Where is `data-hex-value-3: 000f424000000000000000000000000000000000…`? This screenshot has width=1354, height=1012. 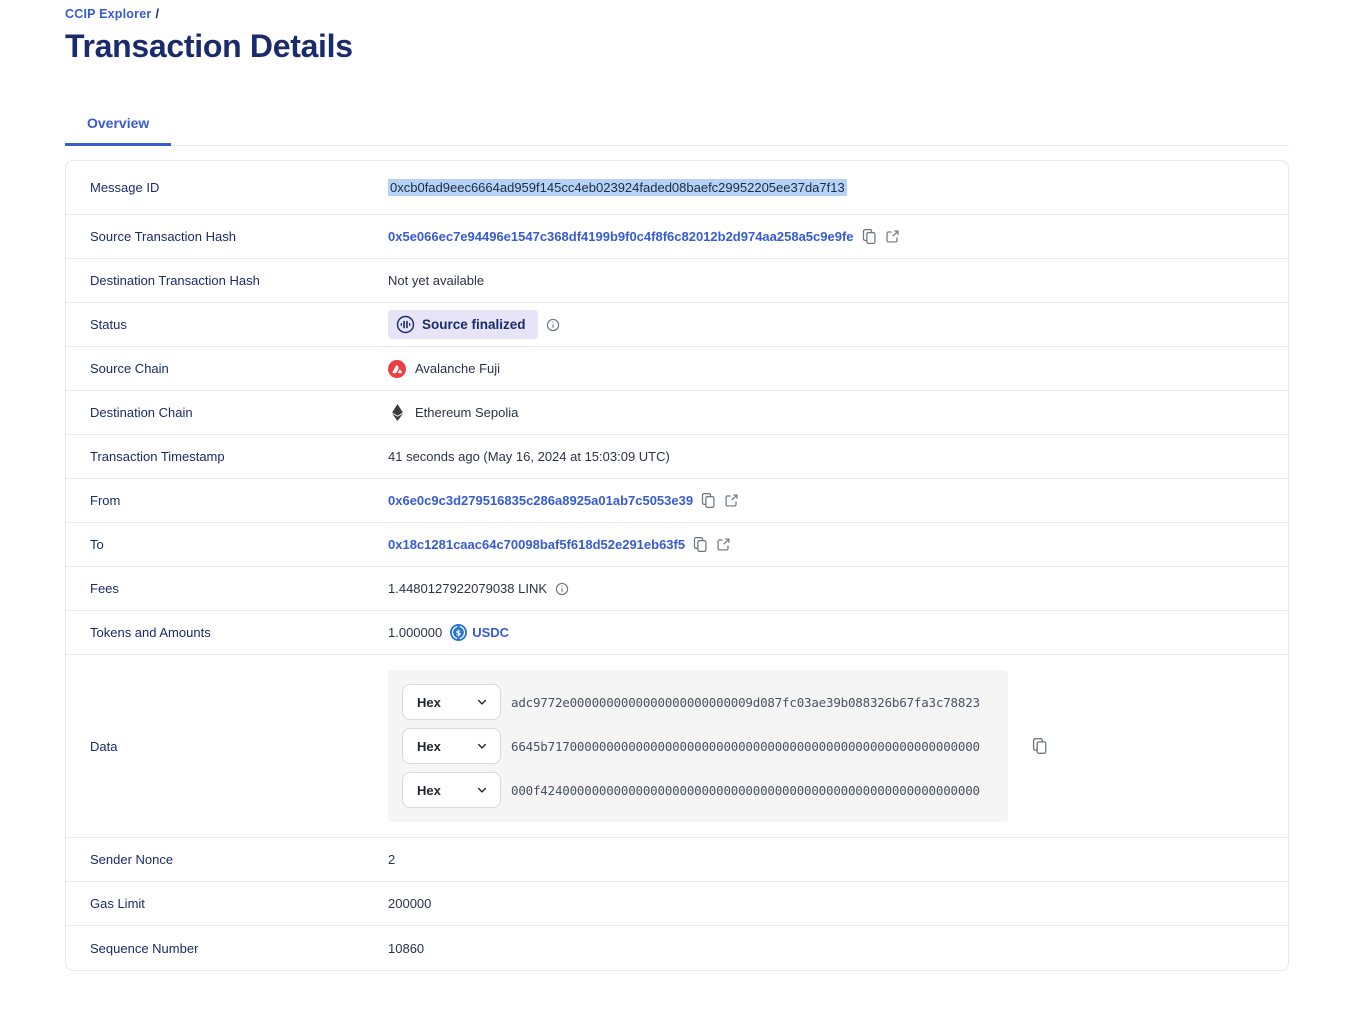 data-hex-value-3: 000f424000000000000000000000000000000000… is located at coordinates (745, 790).